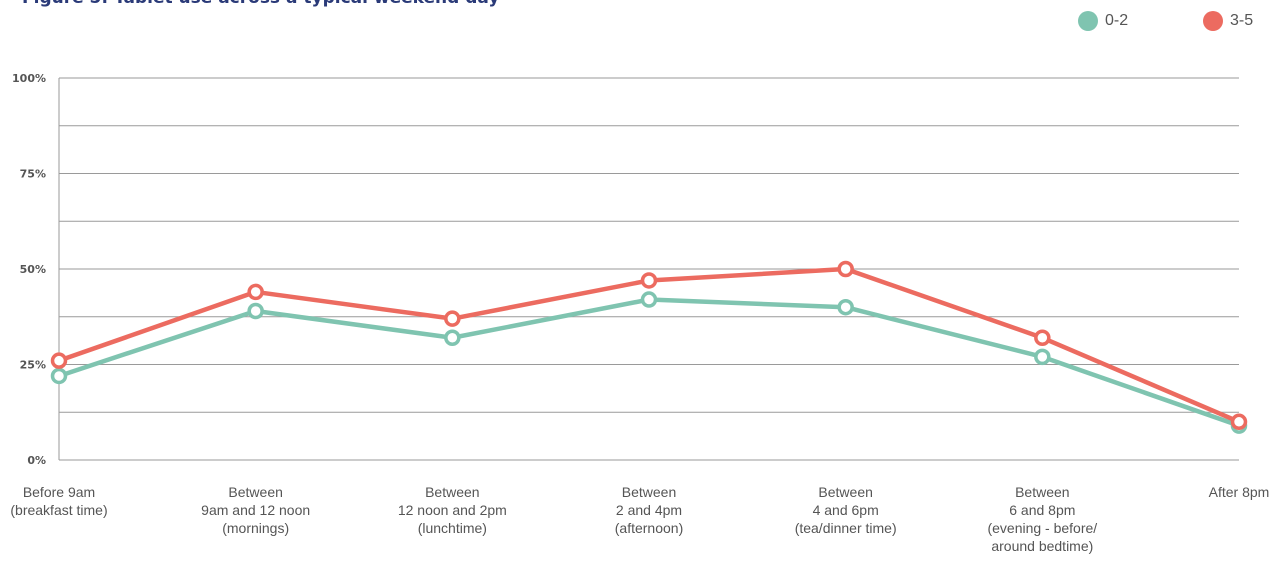 Image resolution: width=1280 pixels, height=565 pixels. What do you see at coordinates (1042, 528) in the screenshot?
I see `x-tick-label-line: (evening - before/` at bounding box center [1042, 528].